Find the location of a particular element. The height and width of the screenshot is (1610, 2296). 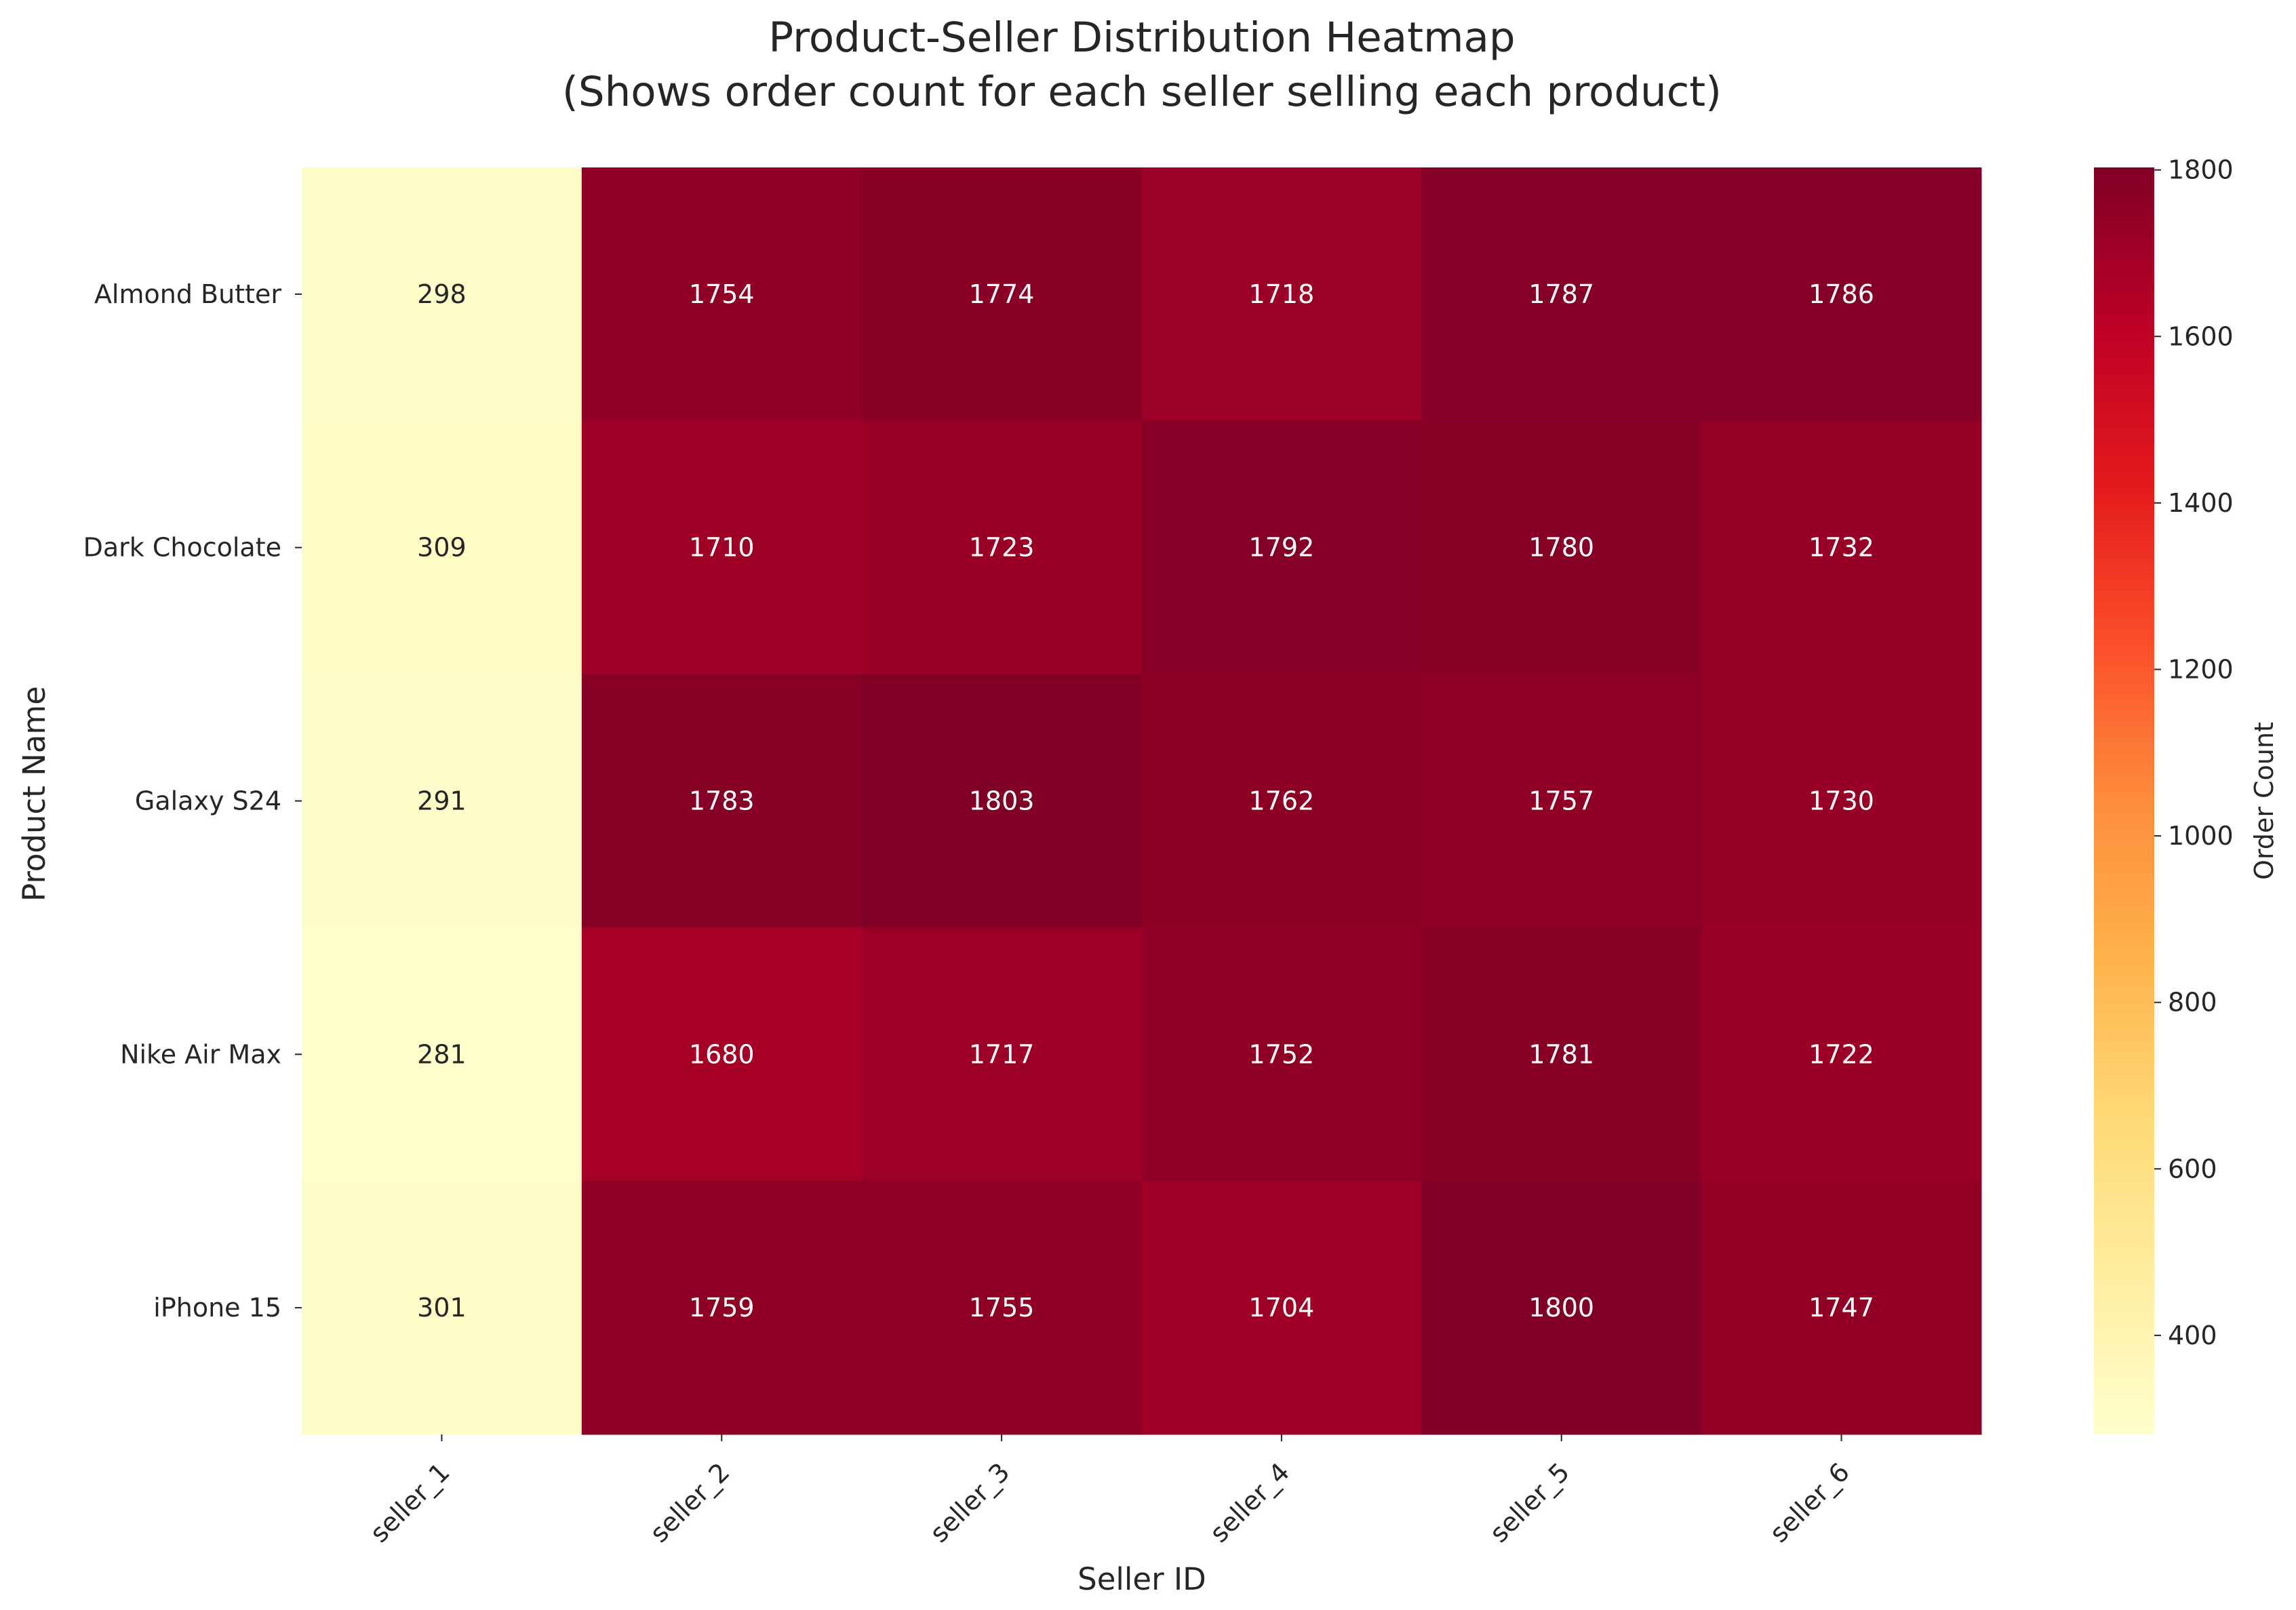

heatmap-cell-value: 1783 is located at coordinates (722, 801).